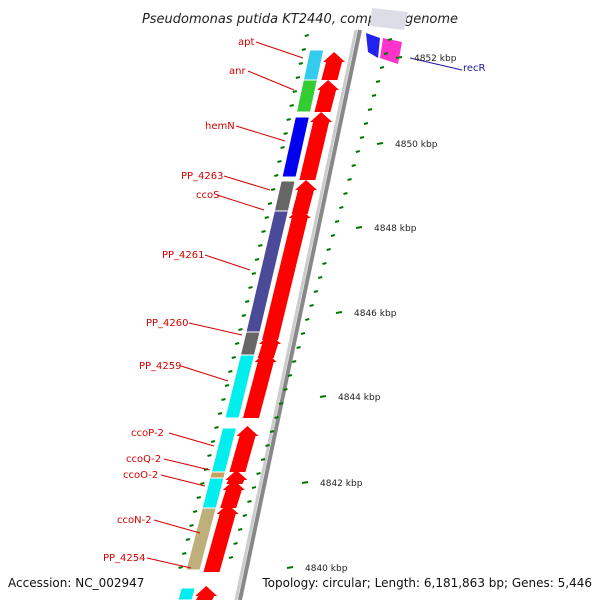  What do you see at coordinates (395, 229) in the screenshot?
I see `kbp-label: 4848 kbp` at bounding box center [395, 229].